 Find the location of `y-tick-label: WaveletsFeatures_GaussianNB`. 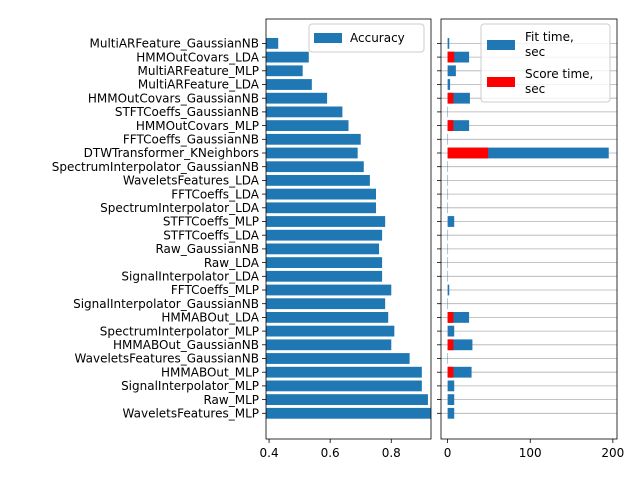

y-tick-label: WaveletsFeatures_GaussianNB is located at coordinates (167, 359).